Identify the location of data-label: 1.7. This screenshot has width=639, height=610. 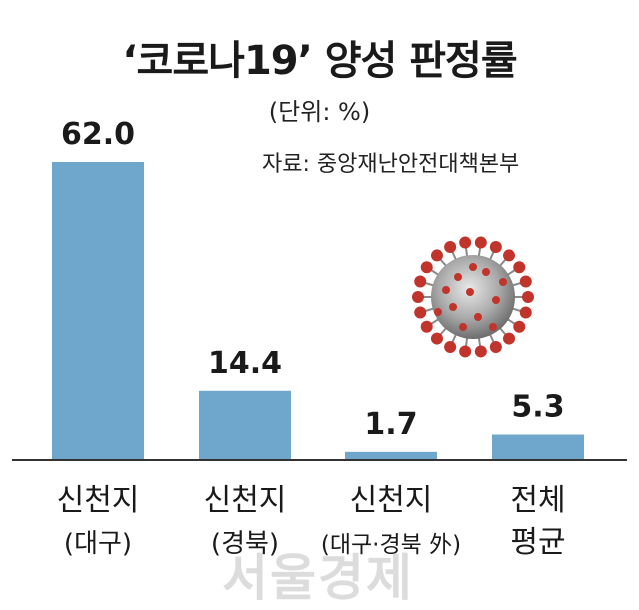
(390, 424).